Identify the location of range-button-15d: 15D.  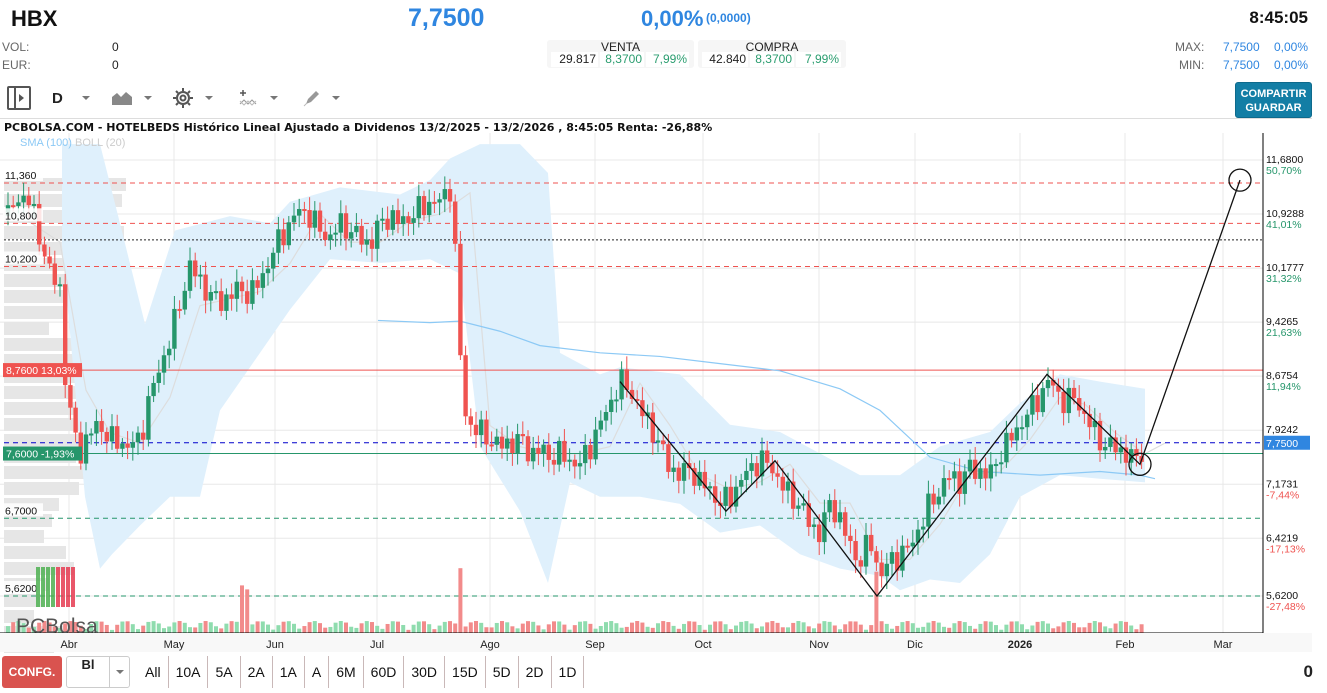
(465, 672).